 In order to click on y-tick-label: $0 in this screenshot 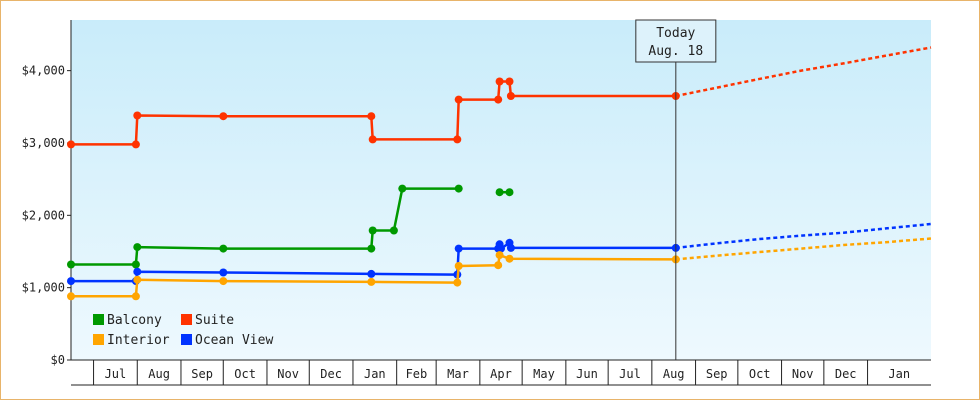, I will do `click(58, 360)`.